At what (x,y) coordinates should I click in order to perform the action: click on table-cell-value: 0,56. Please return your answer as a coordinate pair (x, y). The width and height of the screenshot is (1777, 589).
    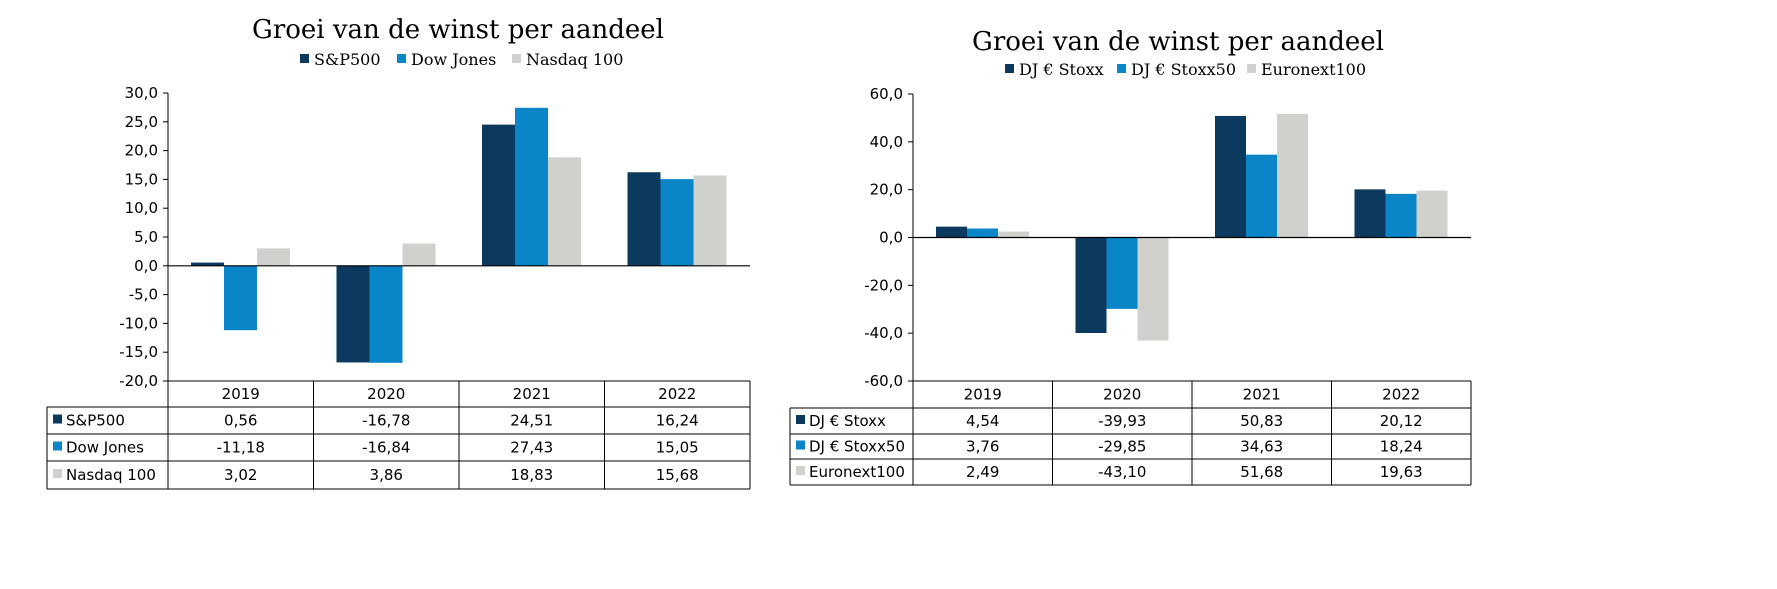
    Looking at the image, I should click on (240, 421).